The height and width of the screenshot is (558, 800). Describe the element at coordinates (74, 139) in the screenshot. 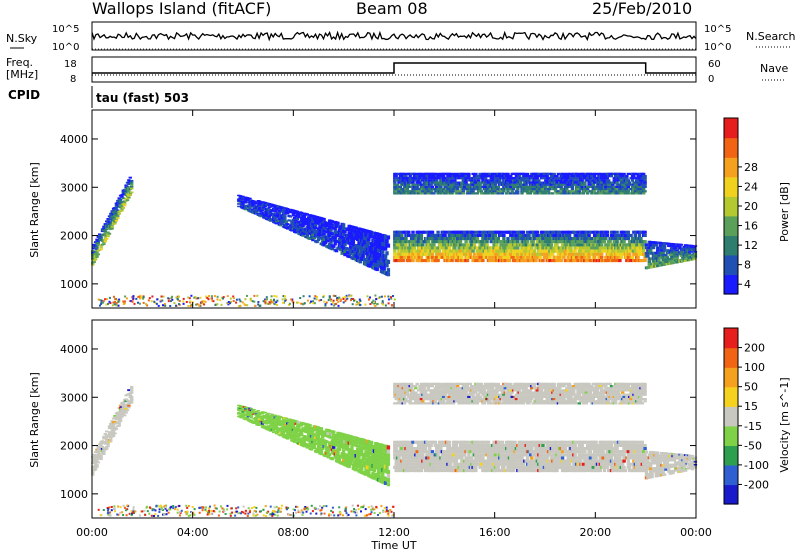

I see `y-tick-label: 4000` at that location.